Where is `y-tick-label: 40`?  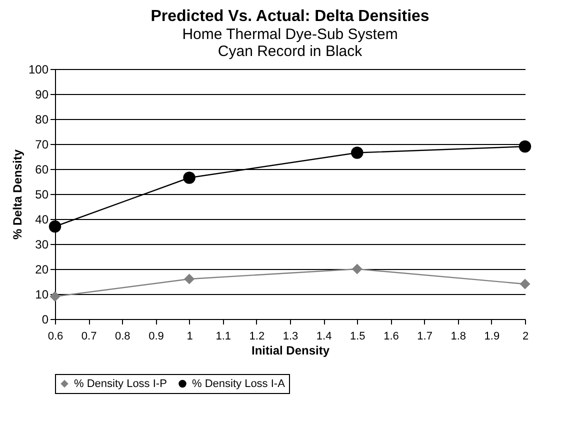 y-tick-label: 40 is located at coordinates (42, 219).